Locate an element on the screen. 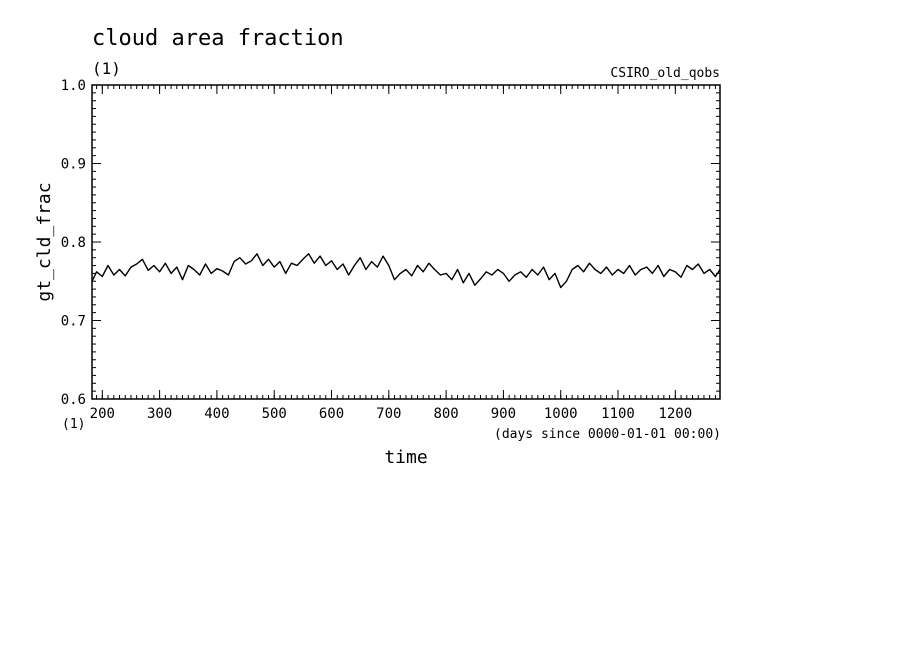 The height and width of the screenshot is (654, 904). x-tick-label: 1000 is located at coordinates (561, 414).